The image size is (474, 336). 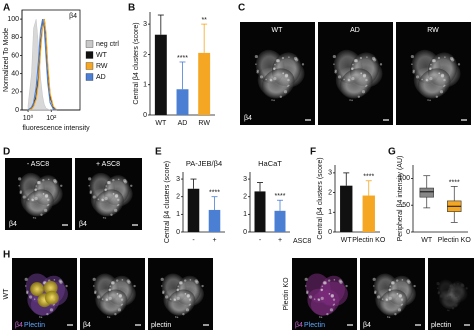 I want to click on image-label: AD, so click(x=355, y=30).